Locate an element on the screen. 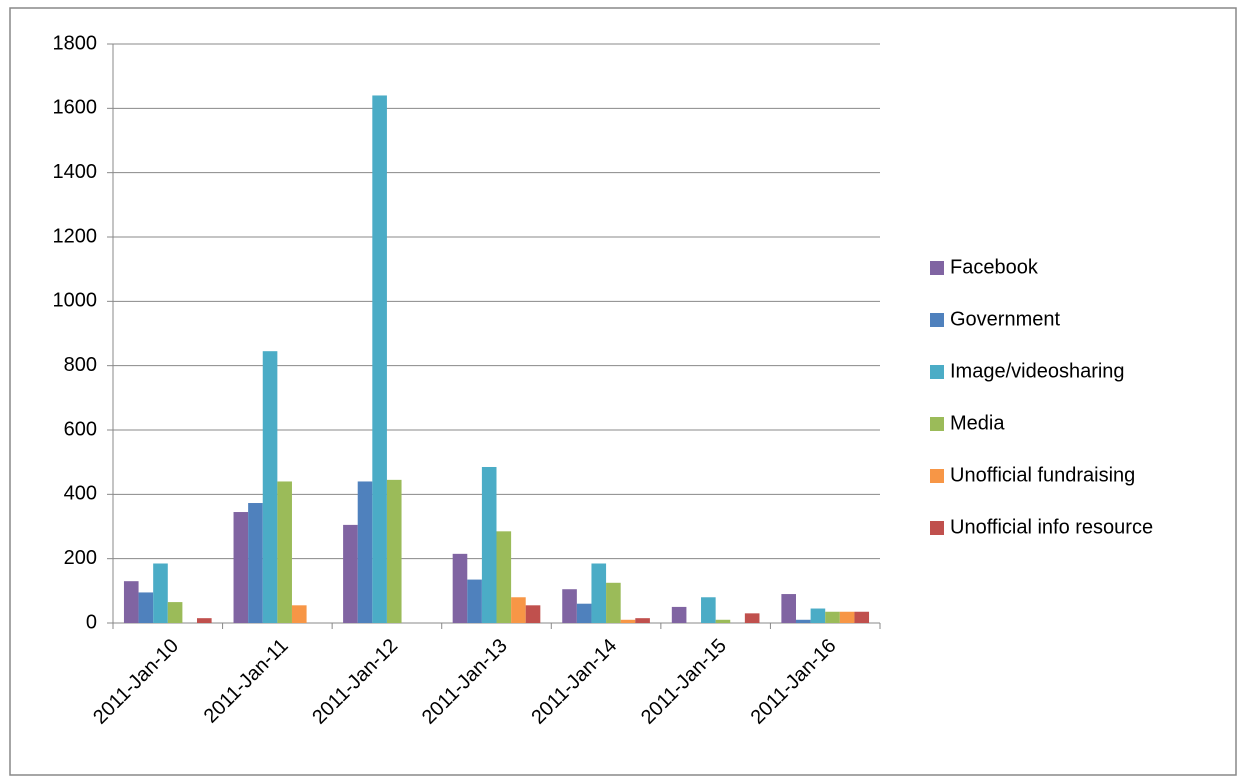 The image size is (1247, 781). y-tick-label: 0 is located at coordinates (91, 622).